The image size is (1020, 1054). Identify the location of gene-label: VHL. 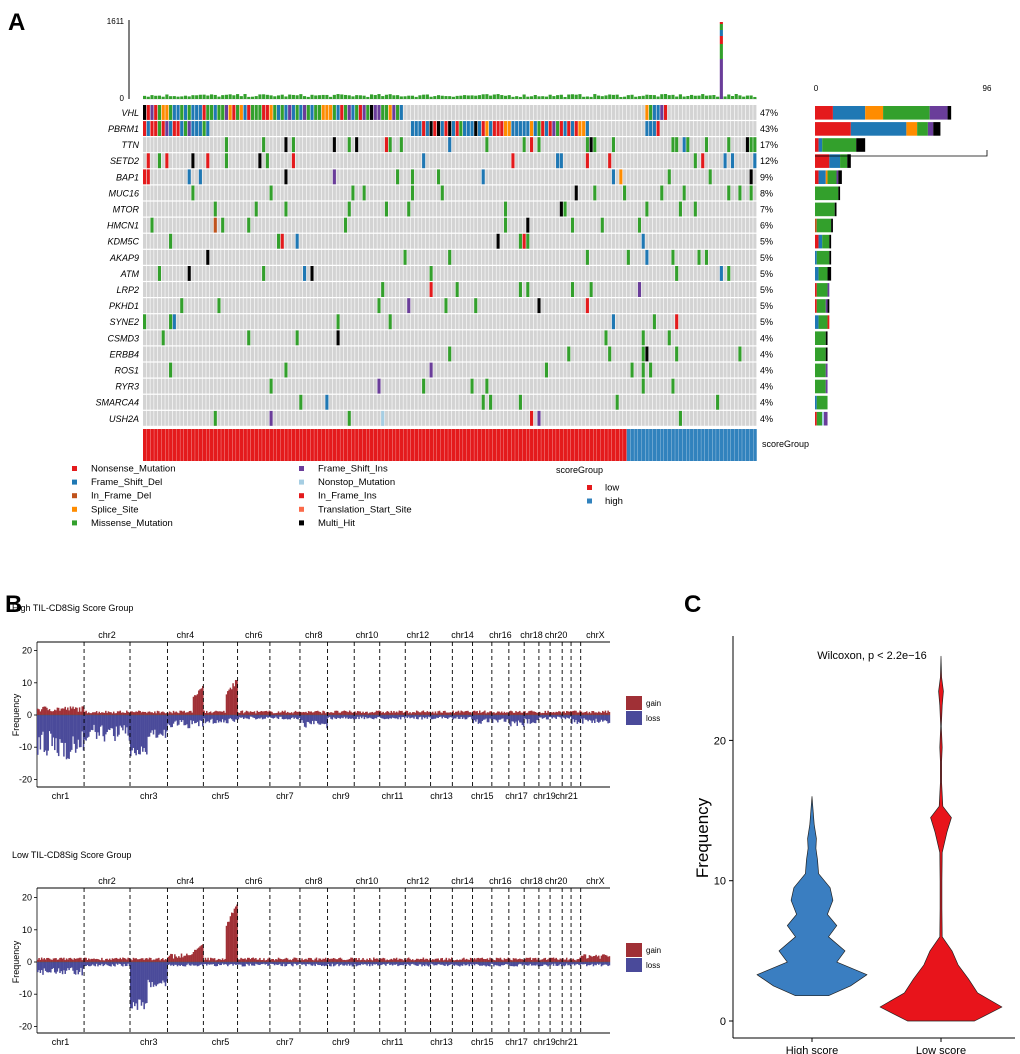
(130, 113).